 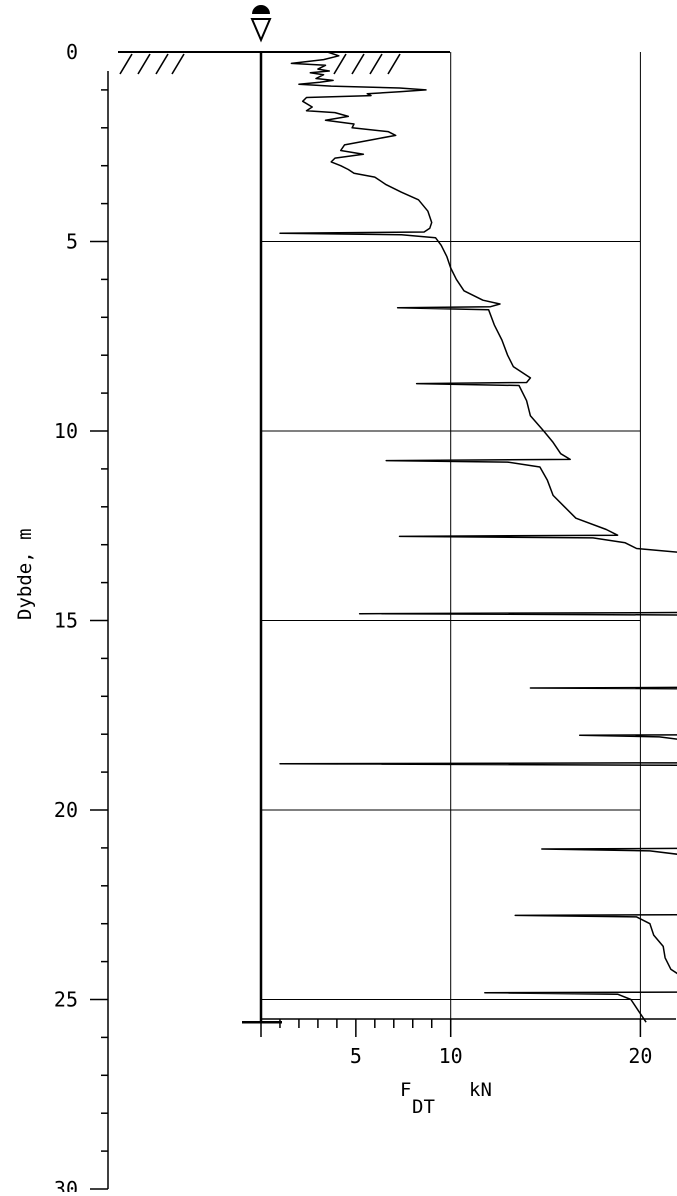 I want to click on depth-tick-label-0: 0, so click(x=72, y=52).